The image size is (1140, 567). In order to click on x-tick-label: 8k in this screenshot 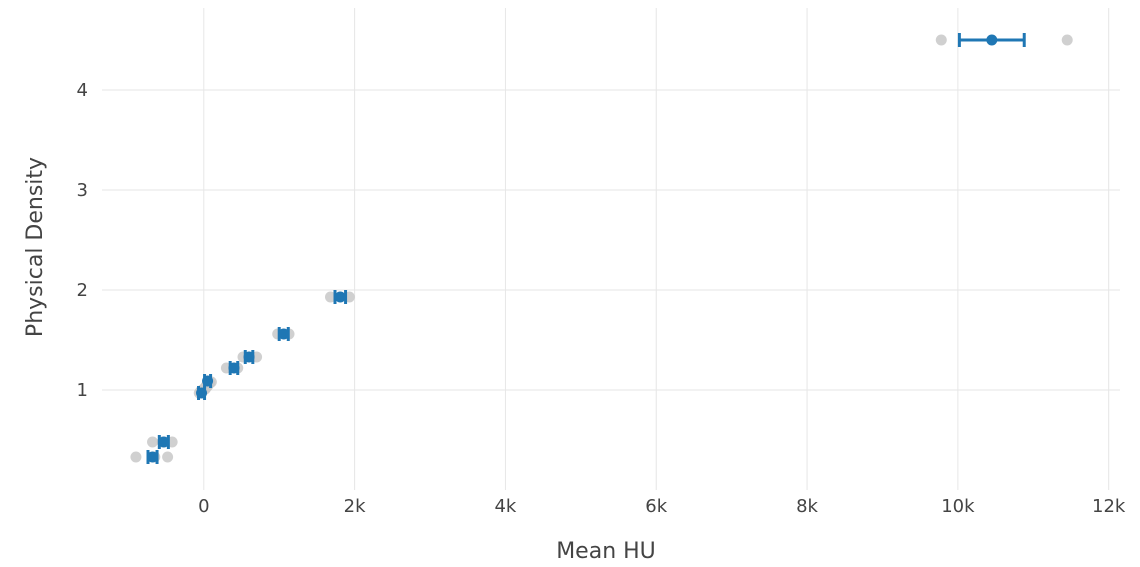, I will do `click(807, 506)`.